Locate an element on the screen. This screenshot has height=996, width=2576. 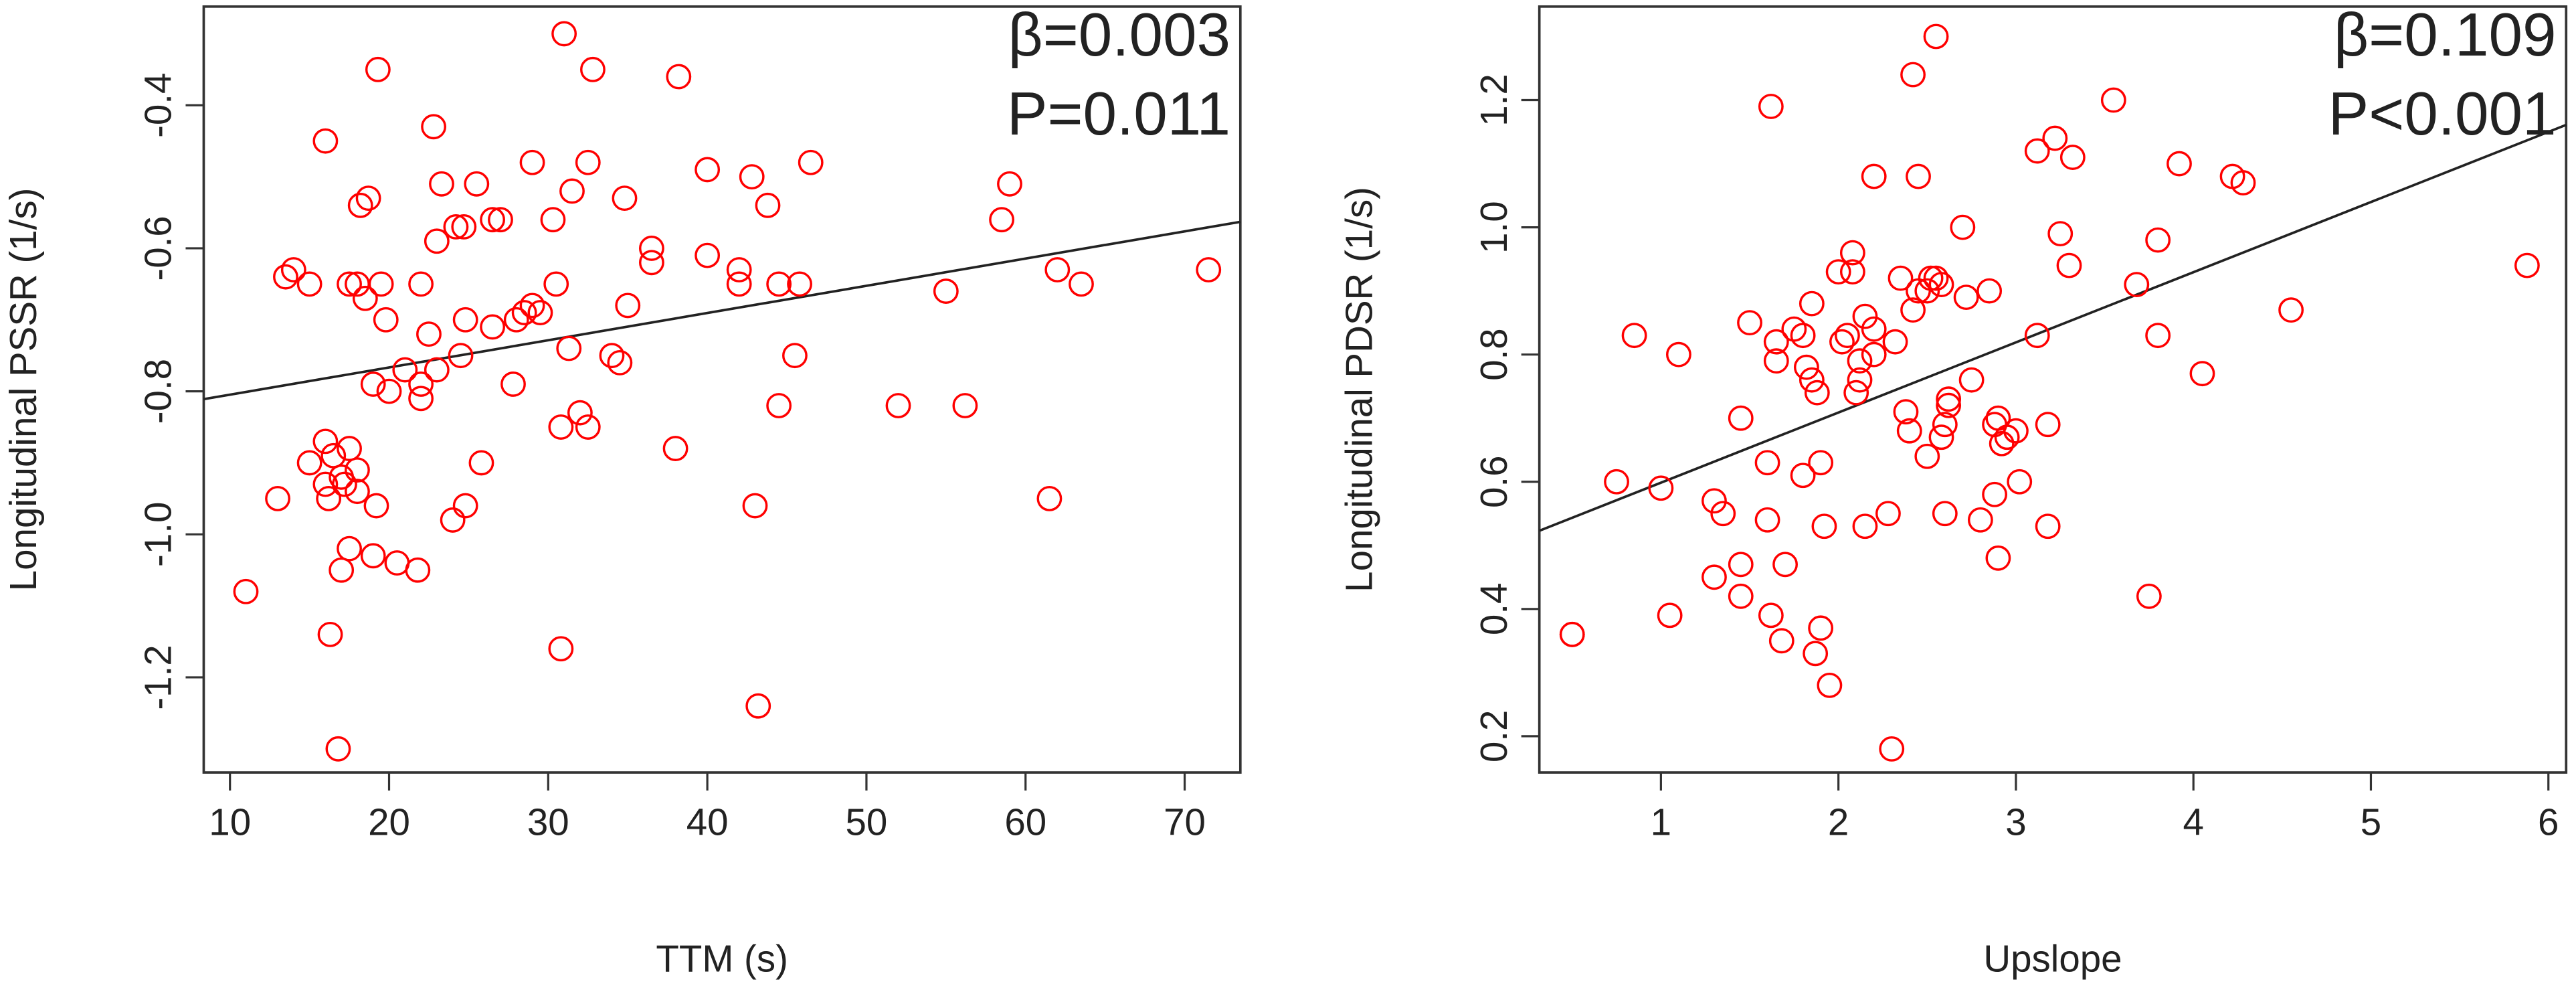
x-tick-label: 2 is located at coordinates (1838, 822).